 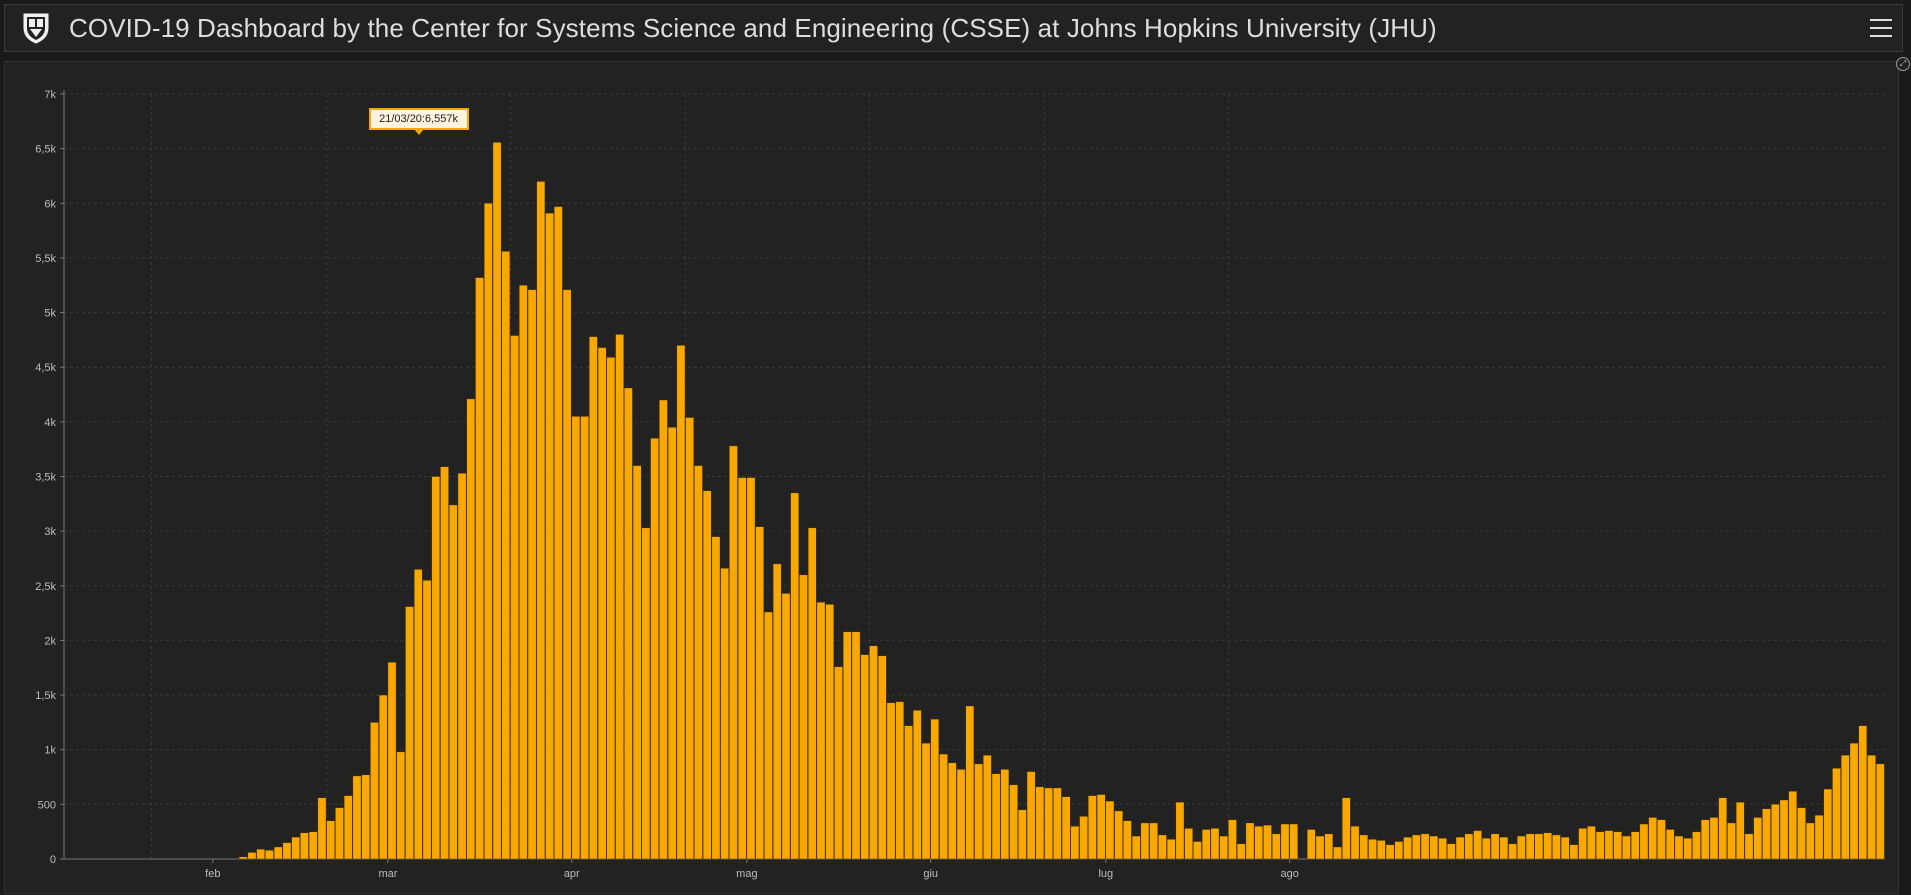 What do you see at coordinates (1881, 28) in the screenshot?
I see `hamburger-menu-icon` at bounding box center [1881, 28].